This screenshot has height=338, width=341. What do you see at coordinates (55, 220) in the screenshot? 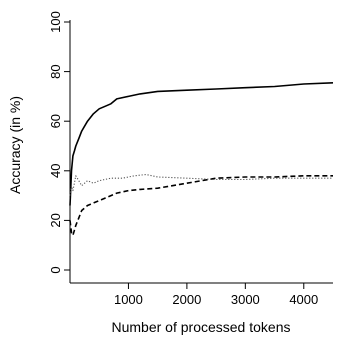
I see `y-tick-label: 20` at bounding box center [55, 220].